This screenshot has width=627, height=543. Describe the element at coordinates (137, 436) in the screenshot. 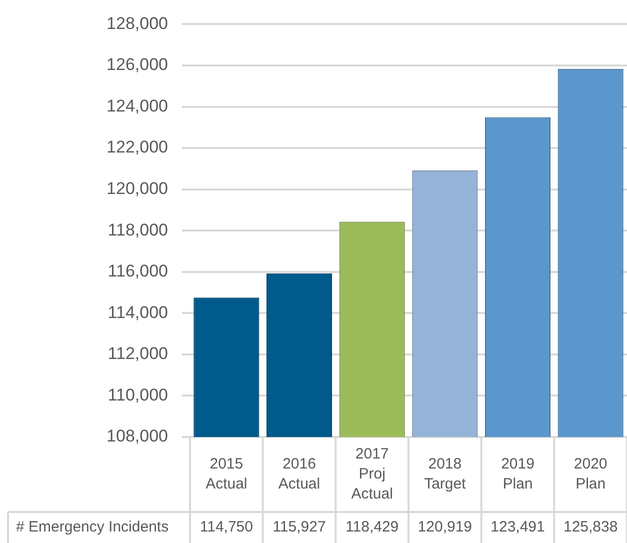

I see `y-tick-label: 108,000` at that location.